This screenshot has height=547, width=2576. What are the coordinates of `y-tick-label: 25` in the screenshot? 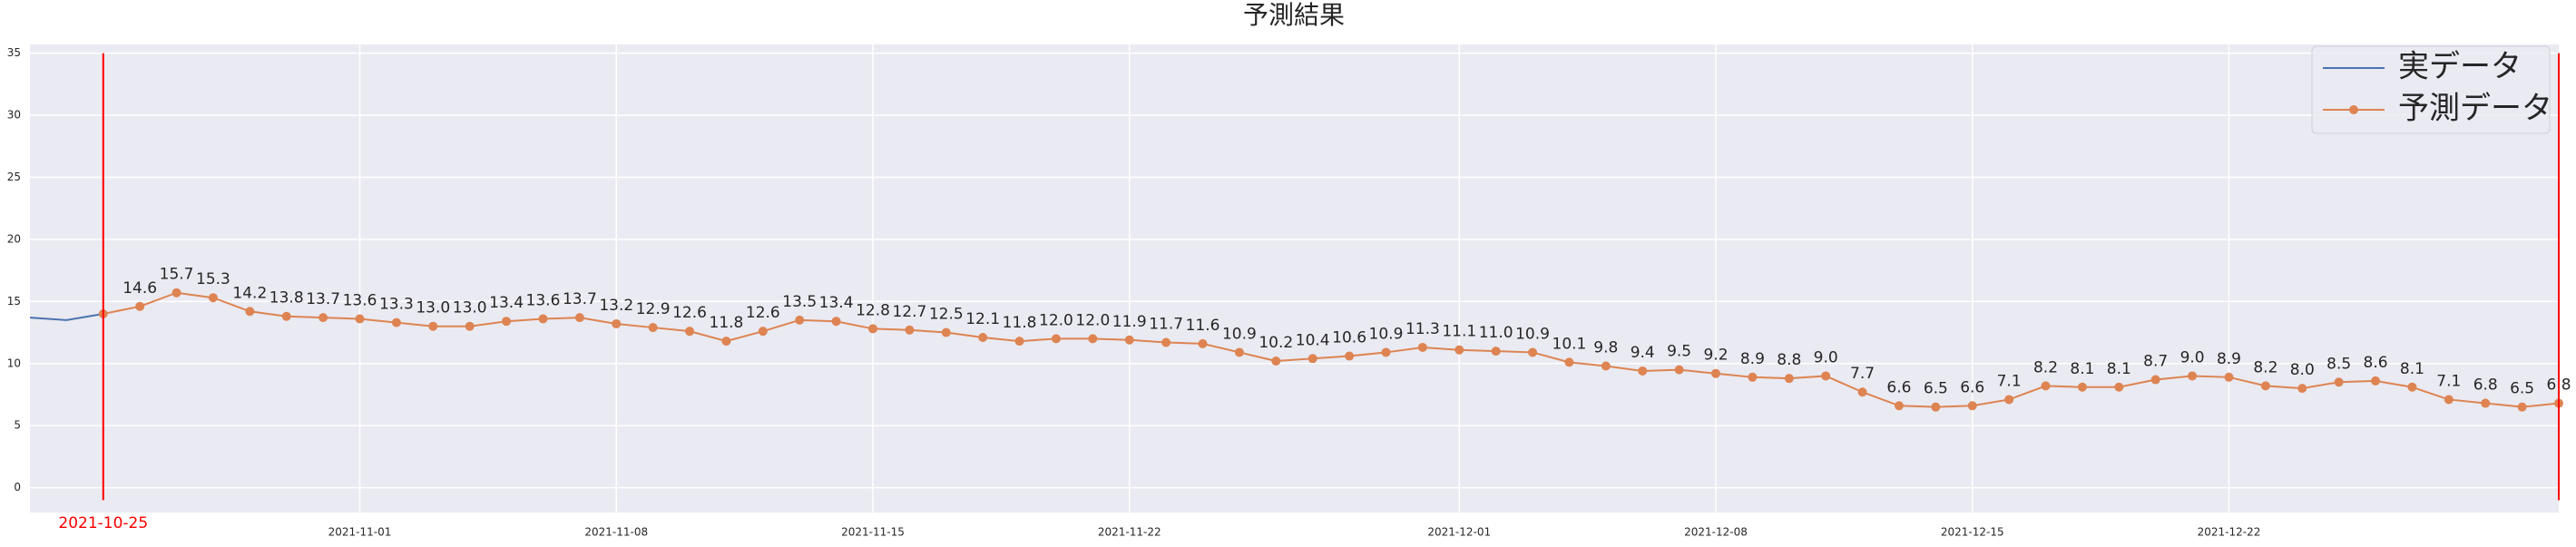 It's located at (14, 177).